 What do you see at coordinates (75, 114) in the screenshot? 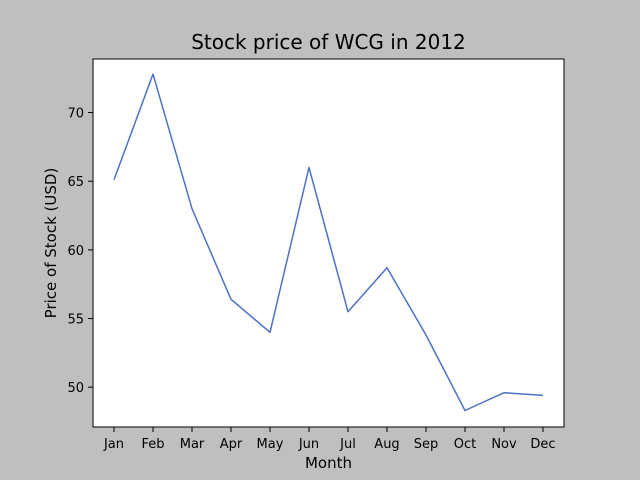
I see `y-tick-label: 70` at bounding box center [75, 114].